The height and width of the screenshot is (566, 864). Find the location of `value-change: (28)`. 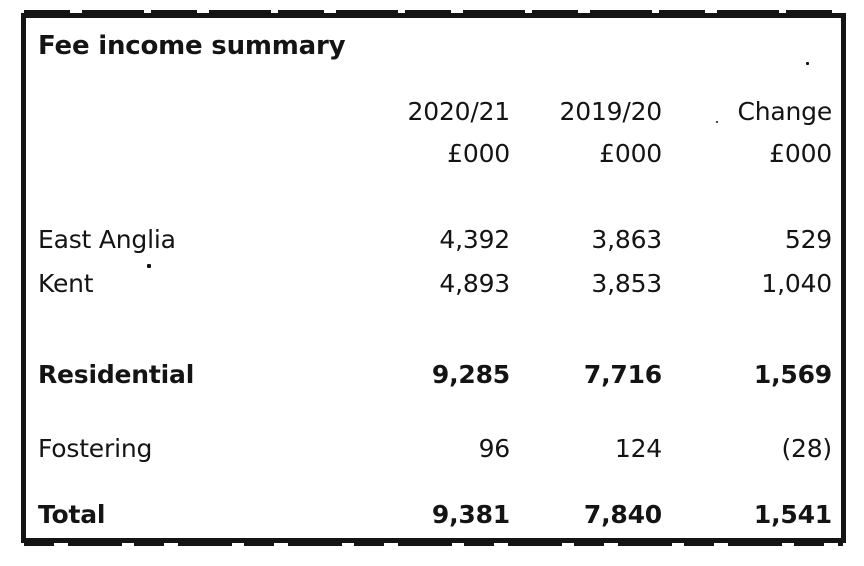

value-change: (28) is located at coordinates (806, 448).